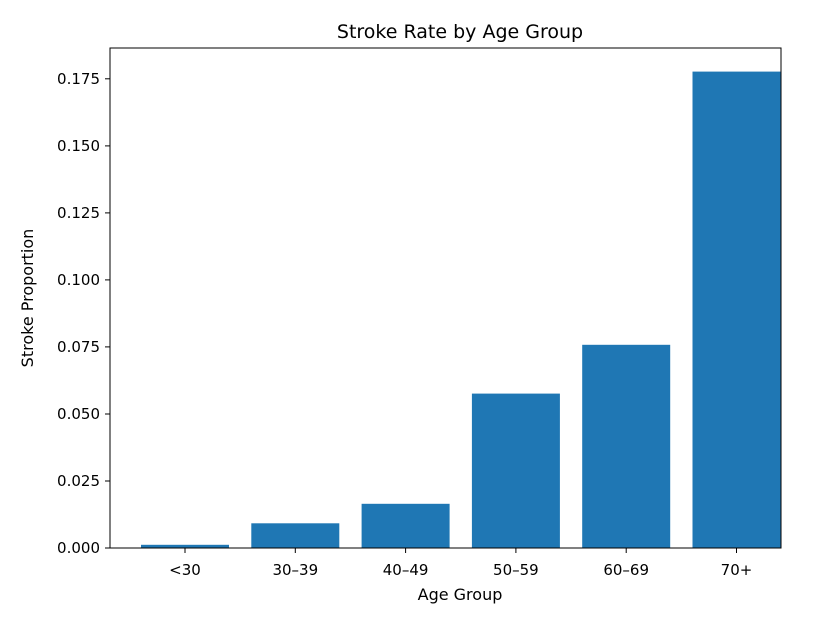 The image size is (832, 629). I want to click on y-tick-label-1: 0.025, so click(78, 481).